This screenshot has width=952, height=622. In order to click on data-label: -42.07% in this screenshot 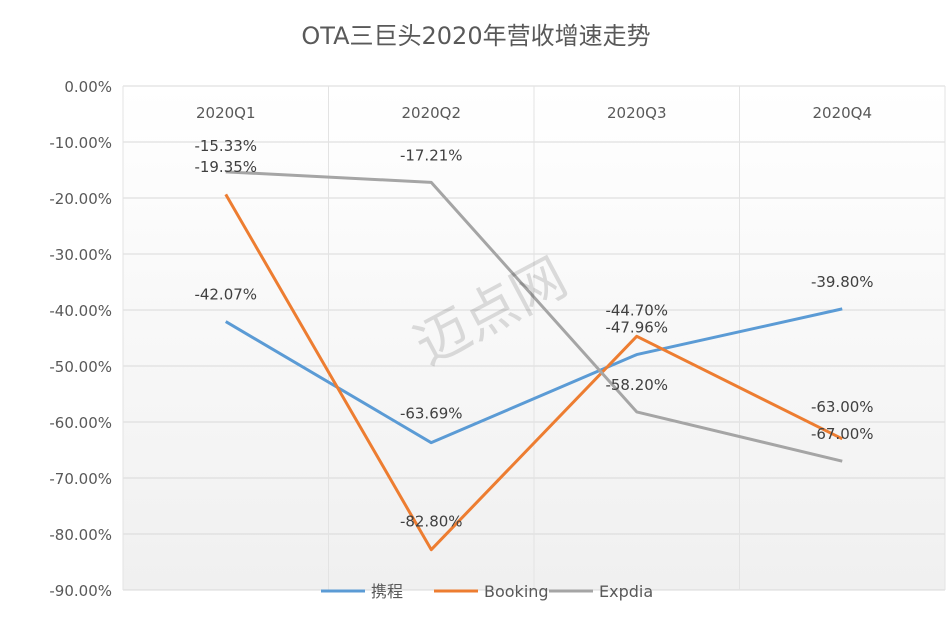, I will do `click(225, 295)`.